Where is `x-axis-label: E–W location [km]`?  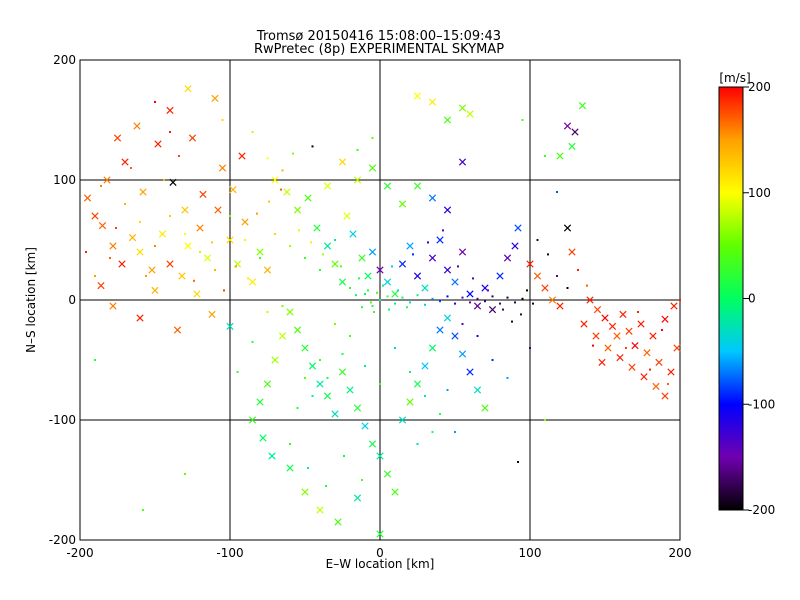
x-axis-label: E–W location [km] is located at coordinates (380, 564).